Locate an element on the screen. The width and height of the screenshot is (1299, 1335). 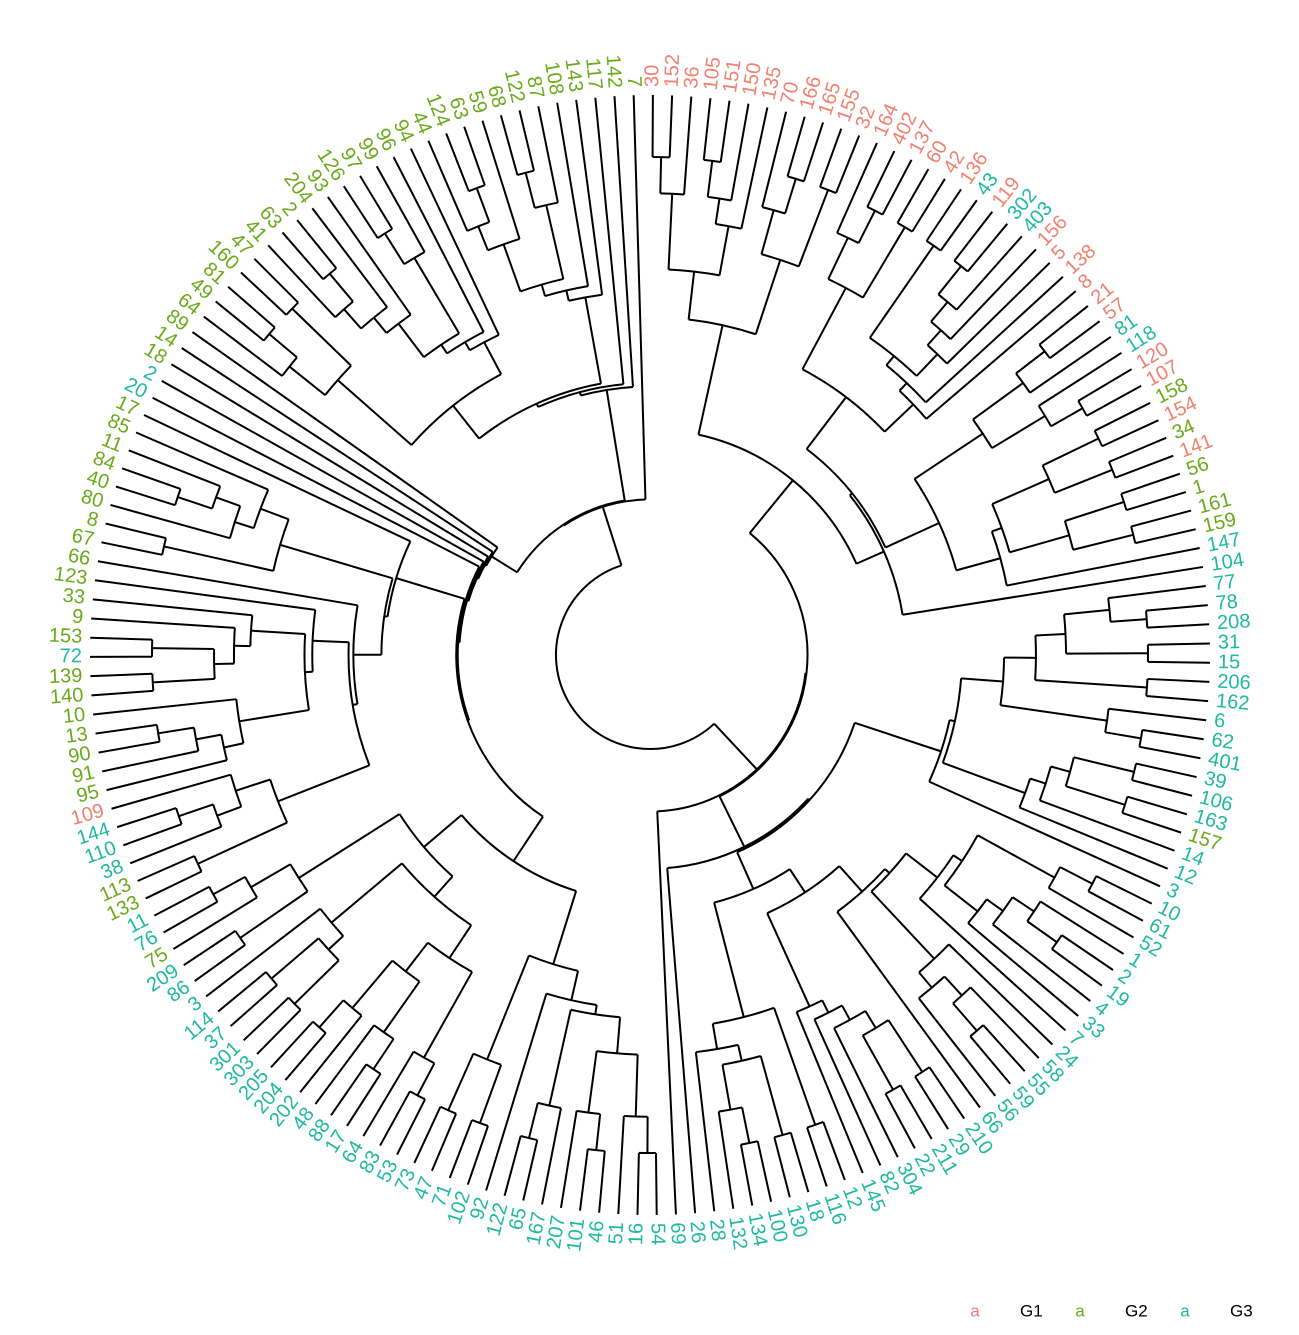
leaf-label: 16 is located at coordinates (636, 1234).